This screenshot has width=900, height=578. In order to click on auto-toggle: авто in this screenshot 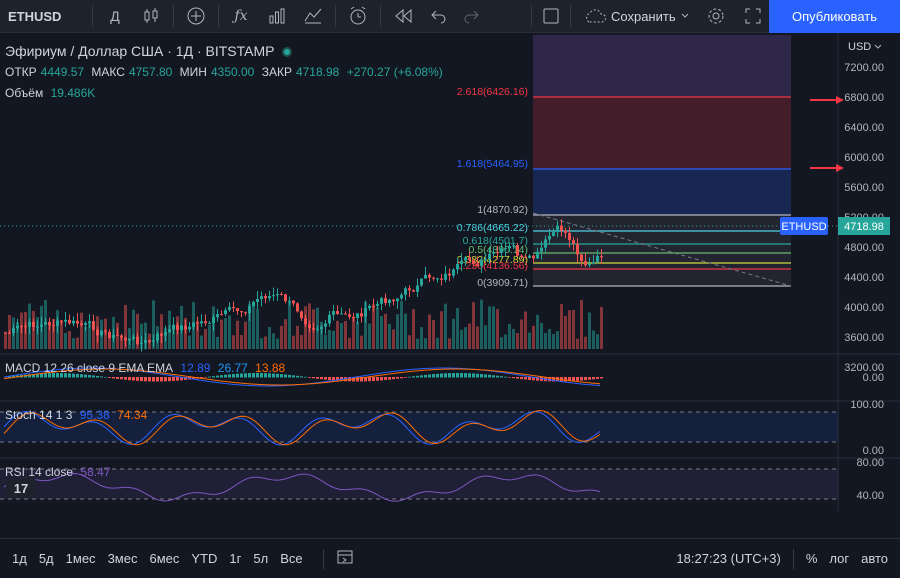, I will do `click(874, 558)`.